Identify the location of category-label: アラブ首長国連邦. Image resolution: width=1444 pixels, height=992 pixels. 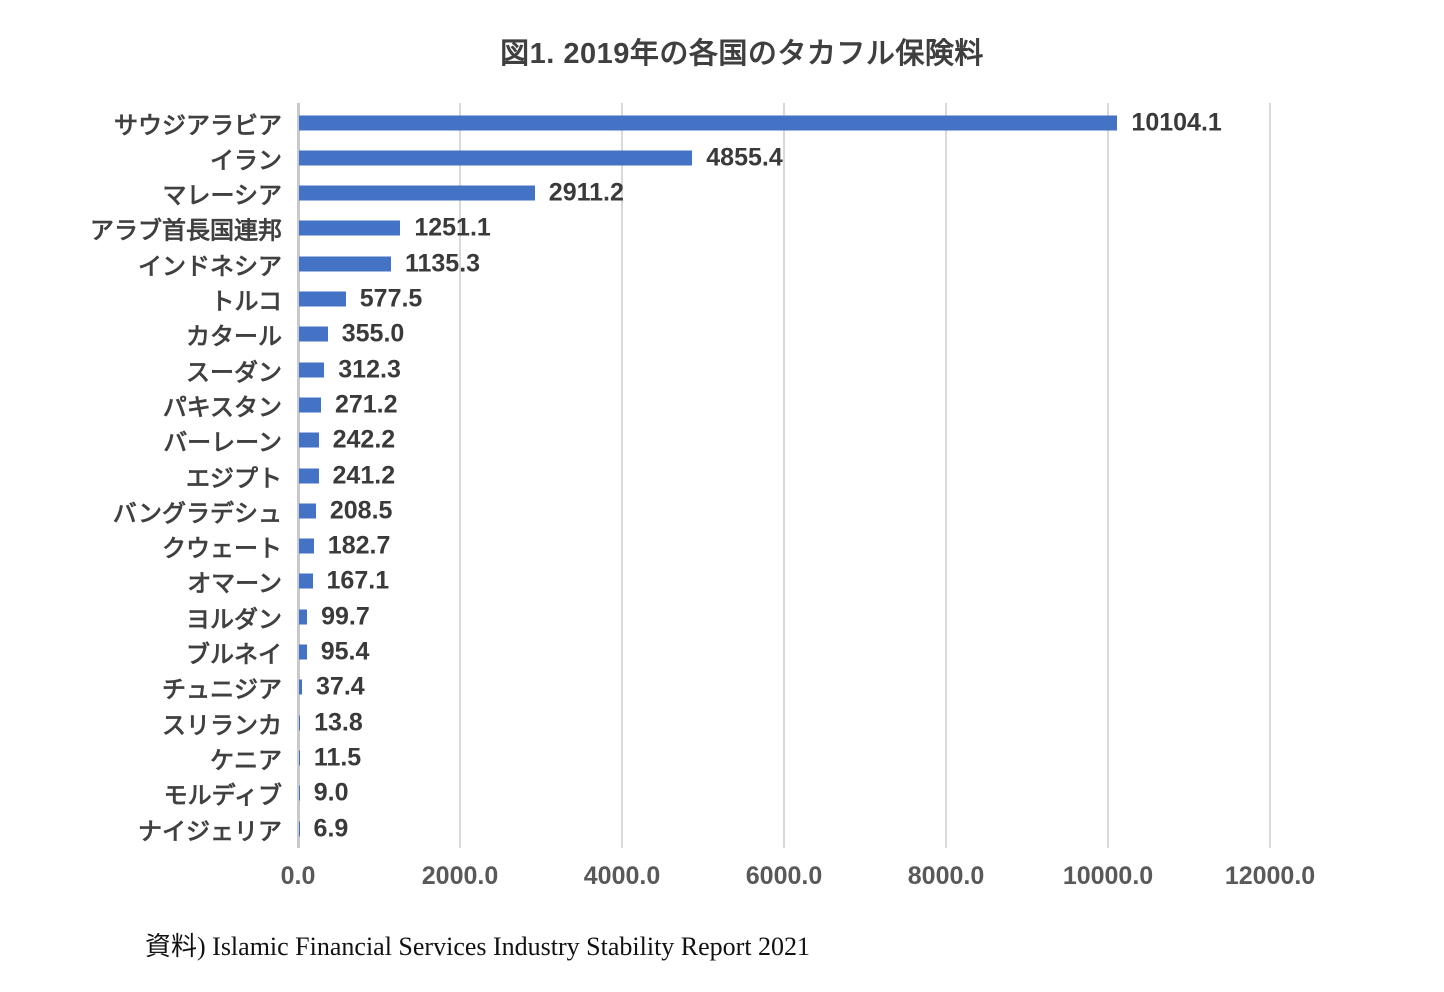
(186, 231).